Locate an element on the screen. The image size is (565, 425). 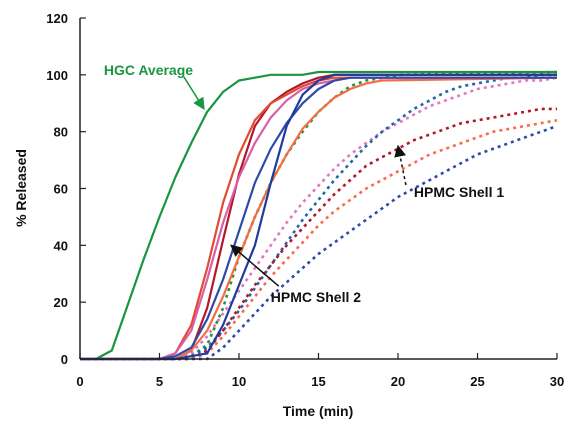
annotation-label-1: HPMC Shell 2 is located at coordinates (316, 297).